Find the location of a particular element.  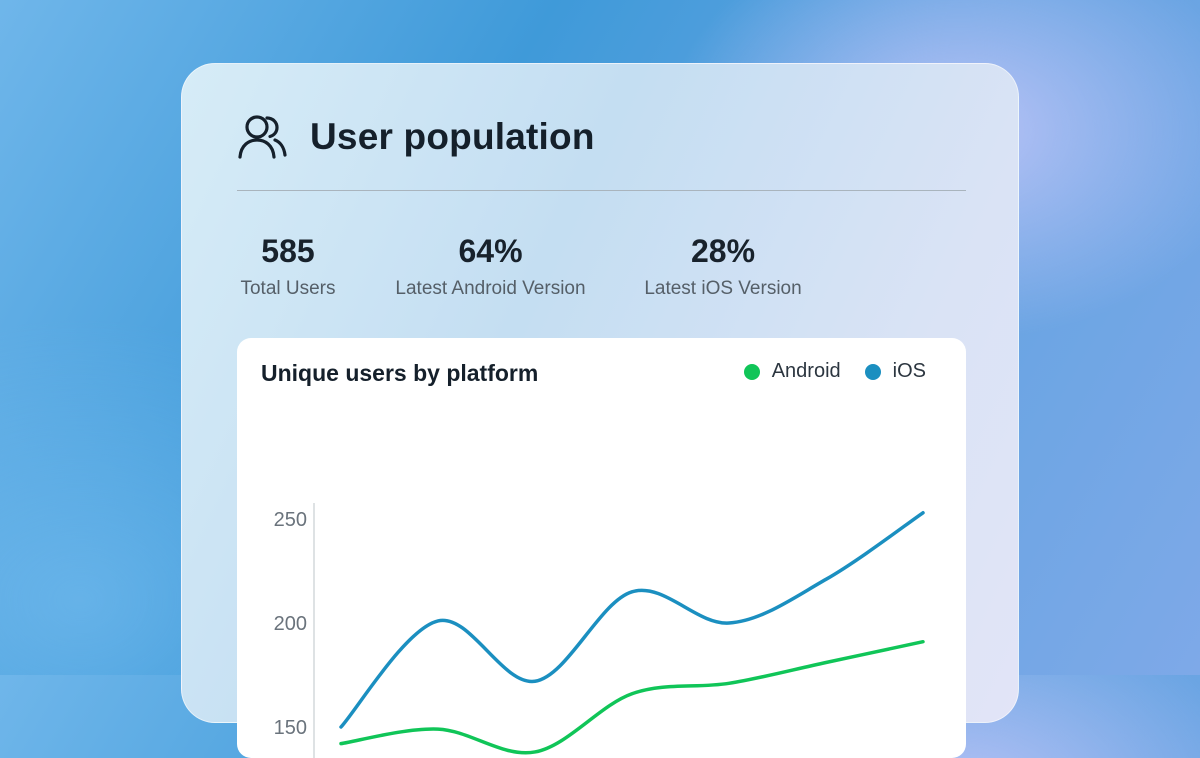

ios-dot-icon is located at coordinates (872, 371).